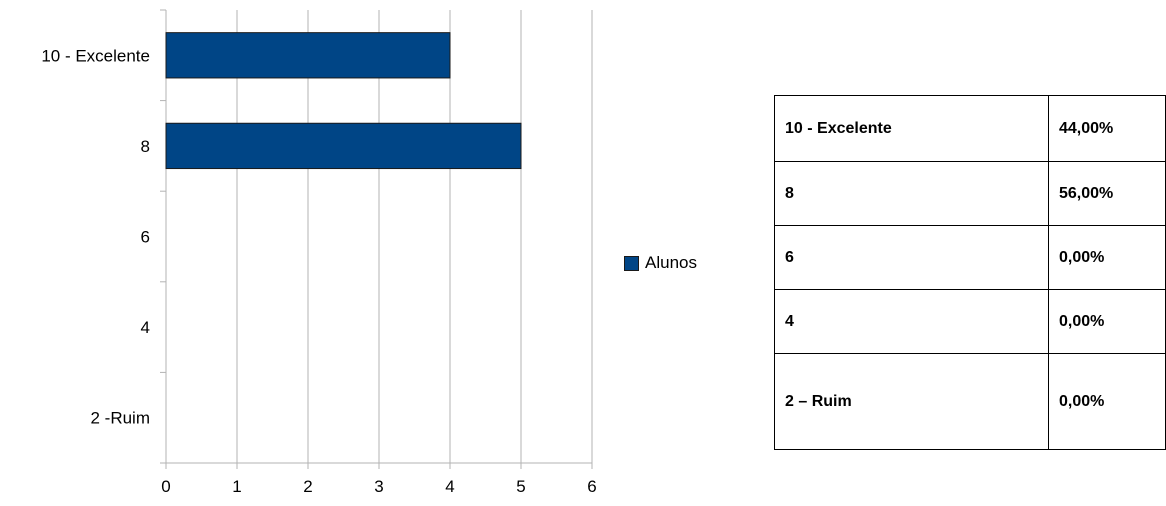 This screenshot has height=506, width=1166. What do you see at coordinates (145, 327) in the screenshot?
I see `y-category-label: 4` at bounding box center [145, 327].